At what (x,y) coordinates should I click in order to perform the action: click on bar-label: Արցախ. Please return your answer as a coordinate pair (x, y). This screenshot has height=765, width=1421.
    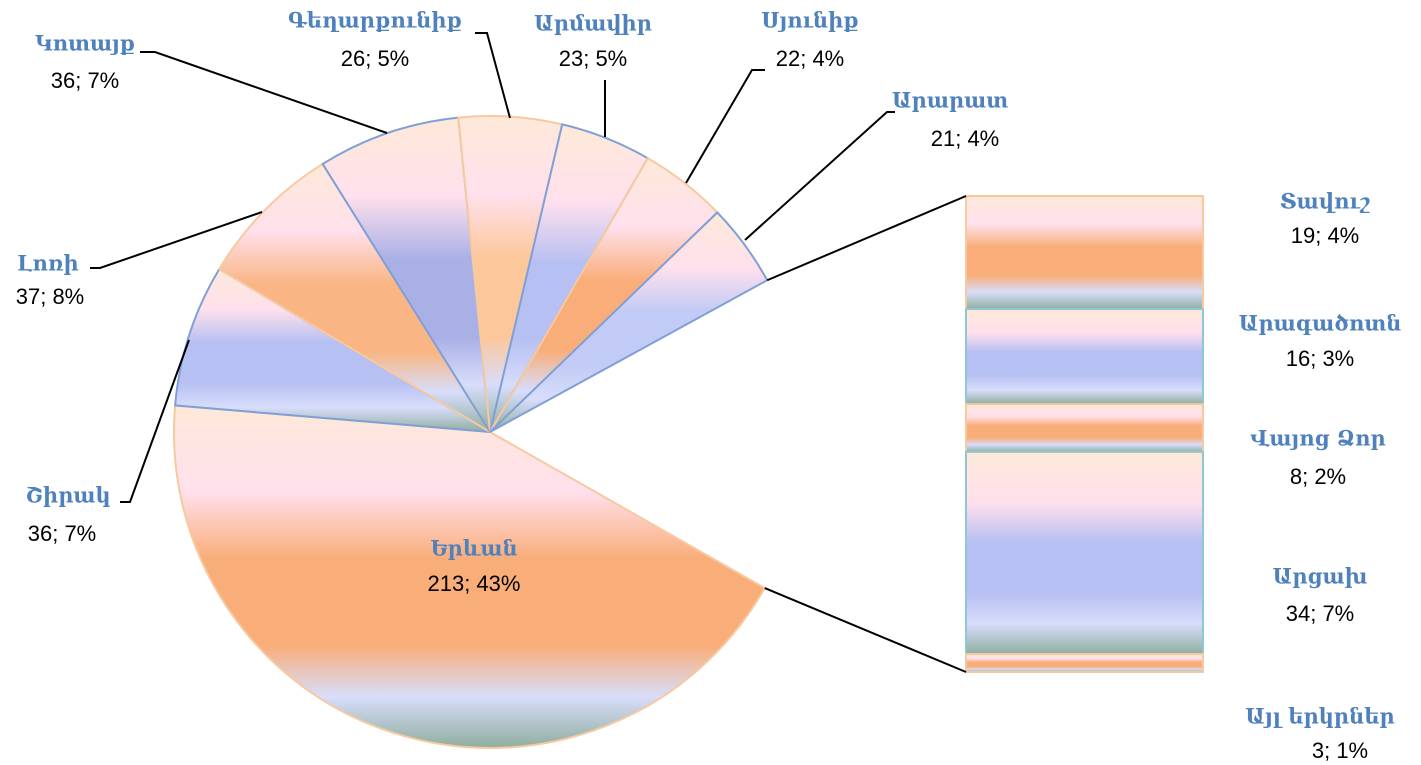
    Looking at the image, I should click on (1320, 576).